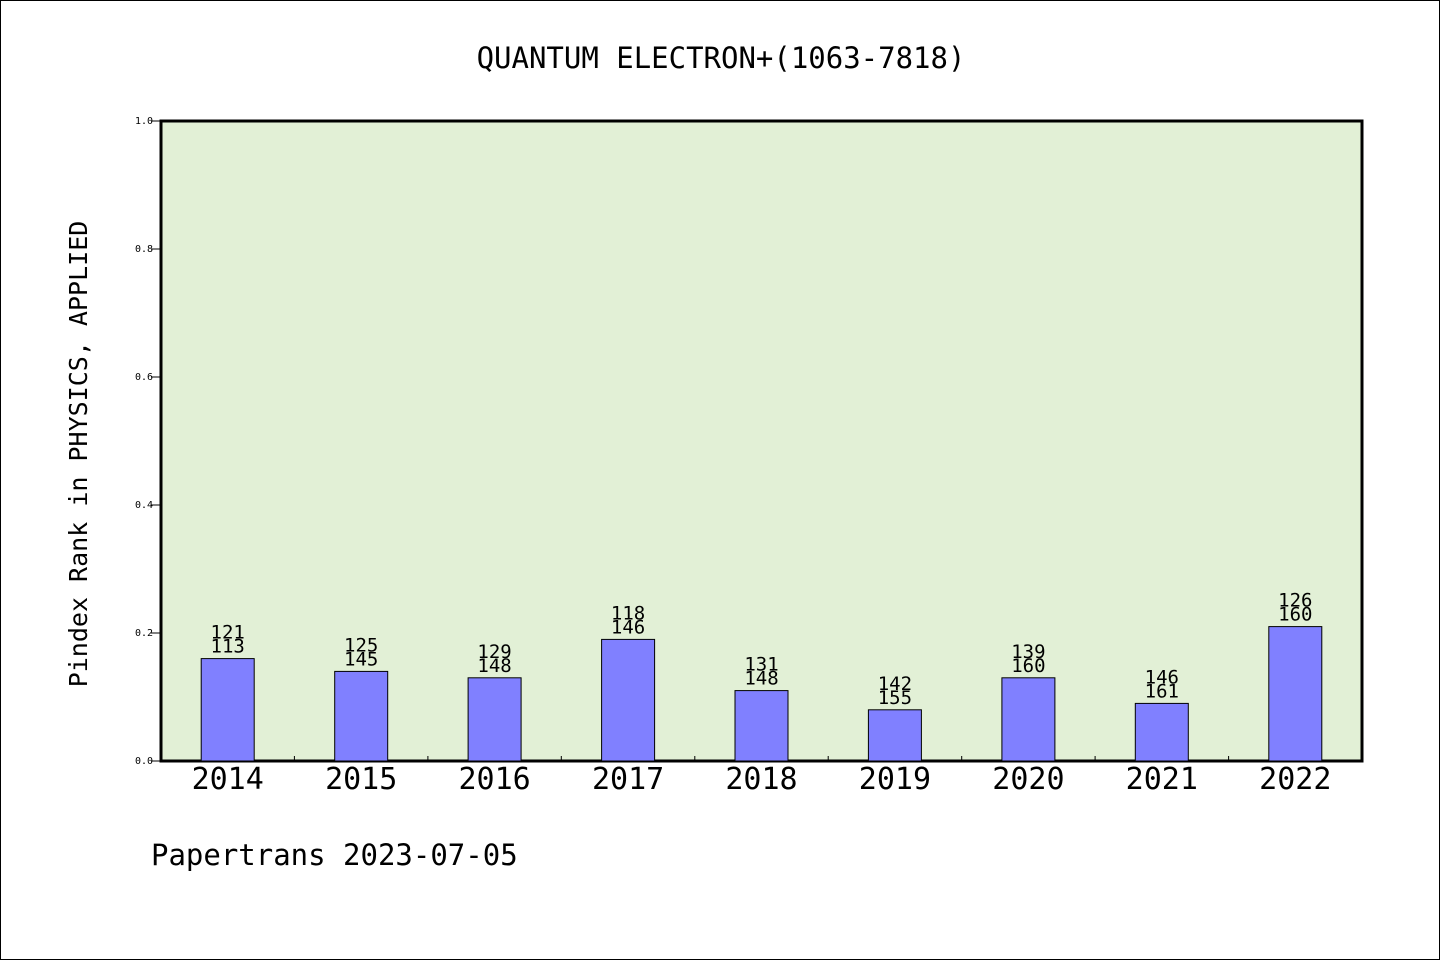 The height and width of the screenshot is (964, 1440). Describe the element at coordinates (144, 505) in the screenshot. I see `y-tick-label-2: 0.4` at that location.